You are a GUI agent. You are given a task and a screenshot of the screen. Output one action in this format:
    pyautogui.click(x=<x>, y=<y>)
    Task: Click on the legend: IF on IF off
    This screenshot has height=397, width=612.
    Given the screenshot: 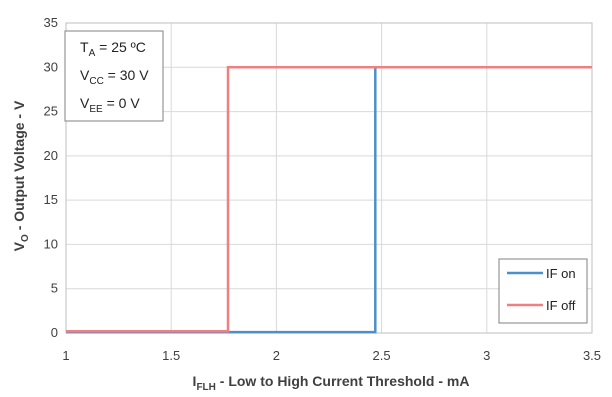 What is the action you would take?
    pyautogui.click(x=543, y=291)
    